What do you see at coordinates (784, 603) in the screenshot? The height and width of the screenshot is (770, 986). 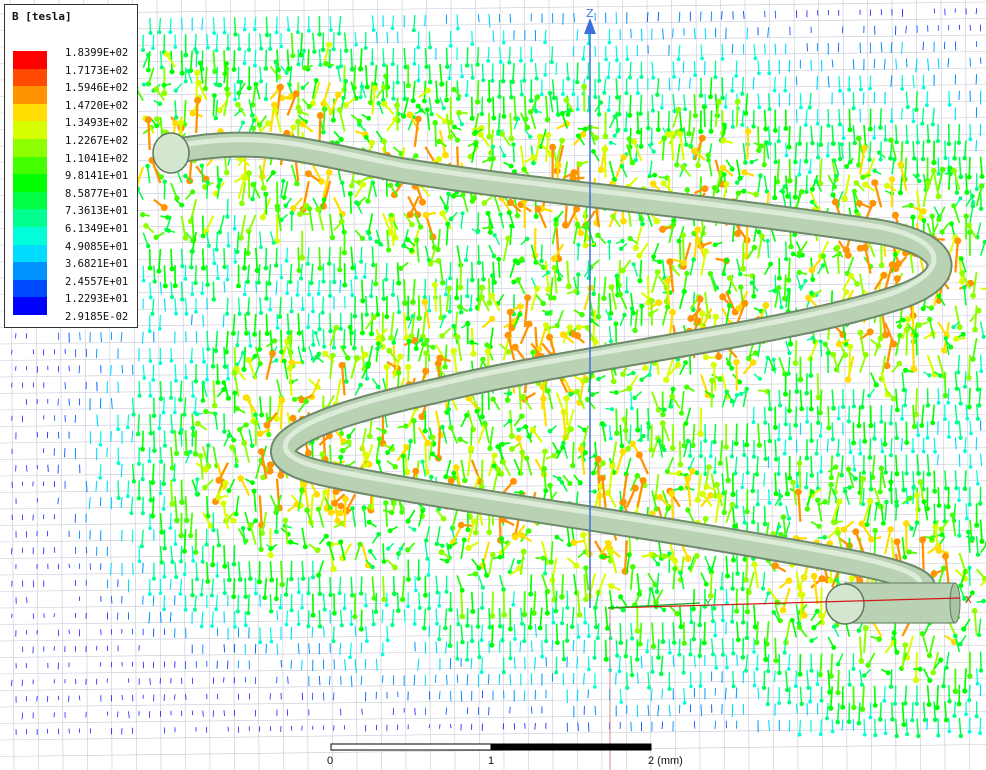 I see `x-axis-line` at bounding box center [784, 603].